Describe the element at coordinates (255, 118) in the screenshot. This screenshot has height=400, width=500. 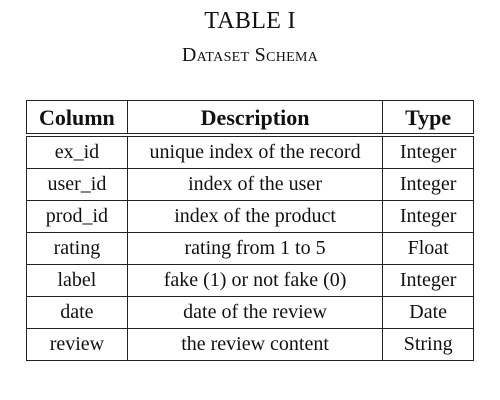
I see `header-description: Description` at that location.